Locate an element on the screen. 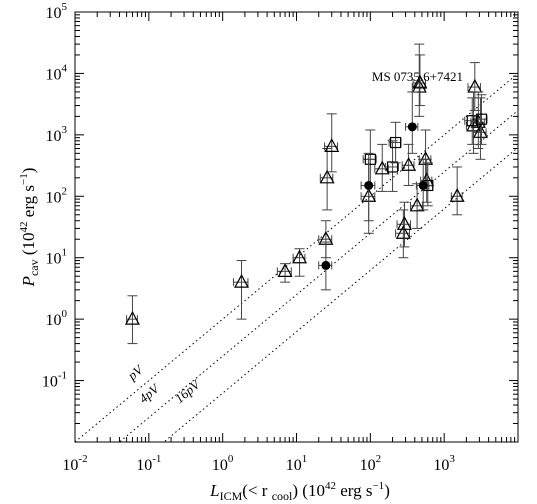 This screenshot has width=537, height=504. x-tick-label: 10³ is located at coordinates (444, 463).